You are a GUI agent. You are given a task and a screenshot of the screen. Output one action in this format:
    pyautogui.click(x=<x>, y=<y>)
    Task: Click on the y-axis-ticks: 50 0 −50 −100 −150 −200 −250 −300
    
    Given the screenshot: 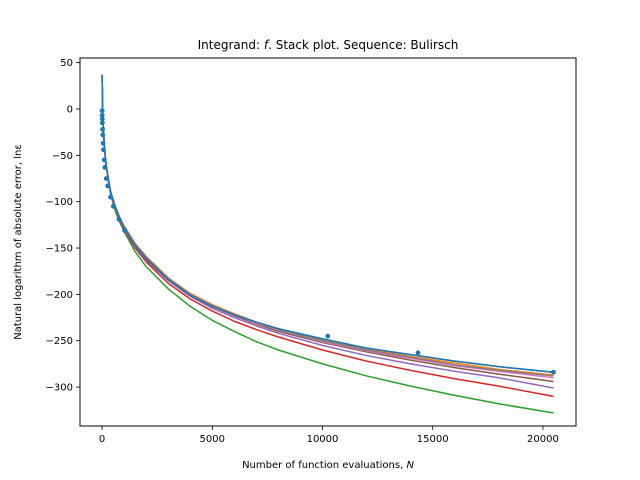 What is the action you would take?
    pyautogui.click(x=63, y=226)
    